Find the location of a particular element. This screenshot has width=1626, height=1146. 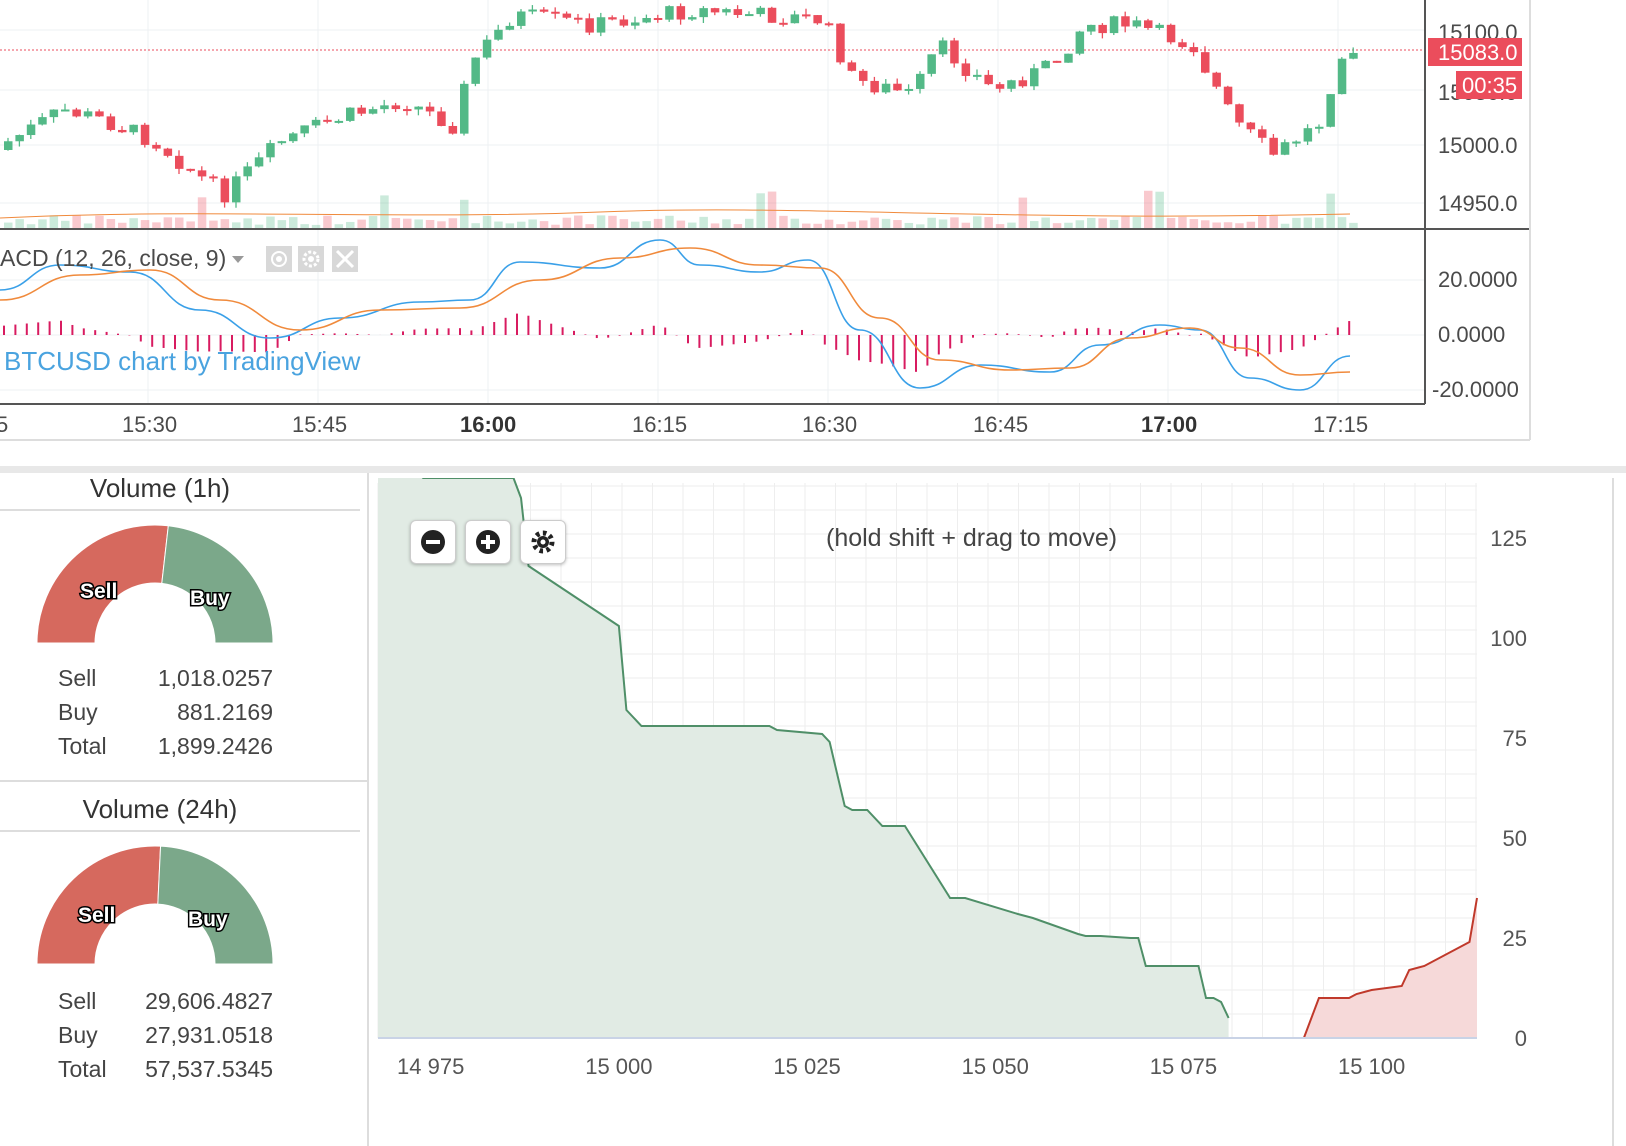

x-tick-label: 15 000 is located at coordinates (618, 1066).